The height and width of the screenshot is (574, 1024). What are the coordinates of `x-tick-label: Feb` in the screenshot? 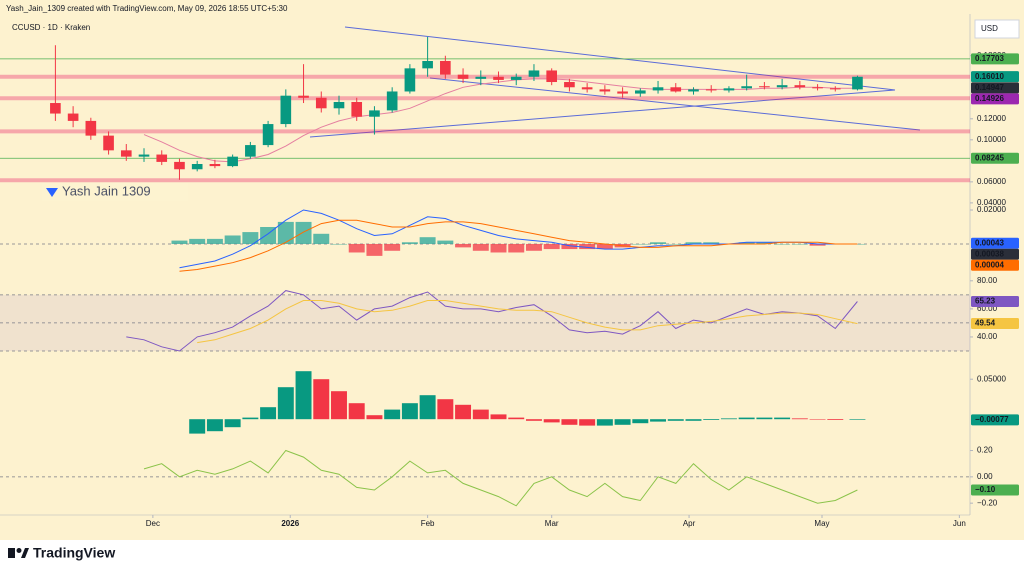 It's located at (428, 523).